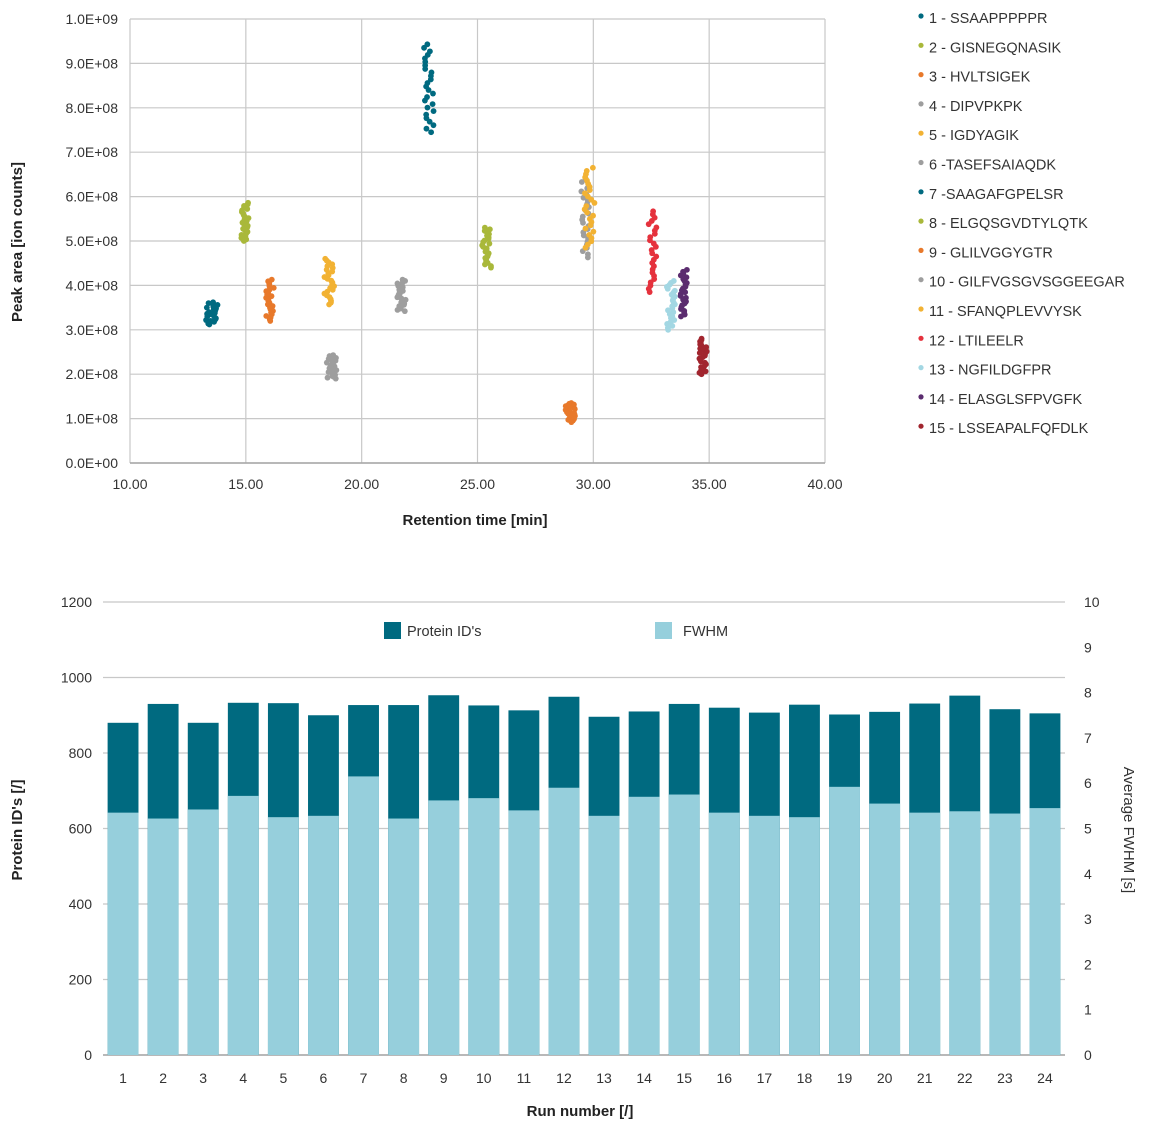 The height and width of the screenshot is (1122, 1169). Describe the element at coordinates (1088, 738) in the screenshot. I see `bar-y2-tick-label: 7` at that location.